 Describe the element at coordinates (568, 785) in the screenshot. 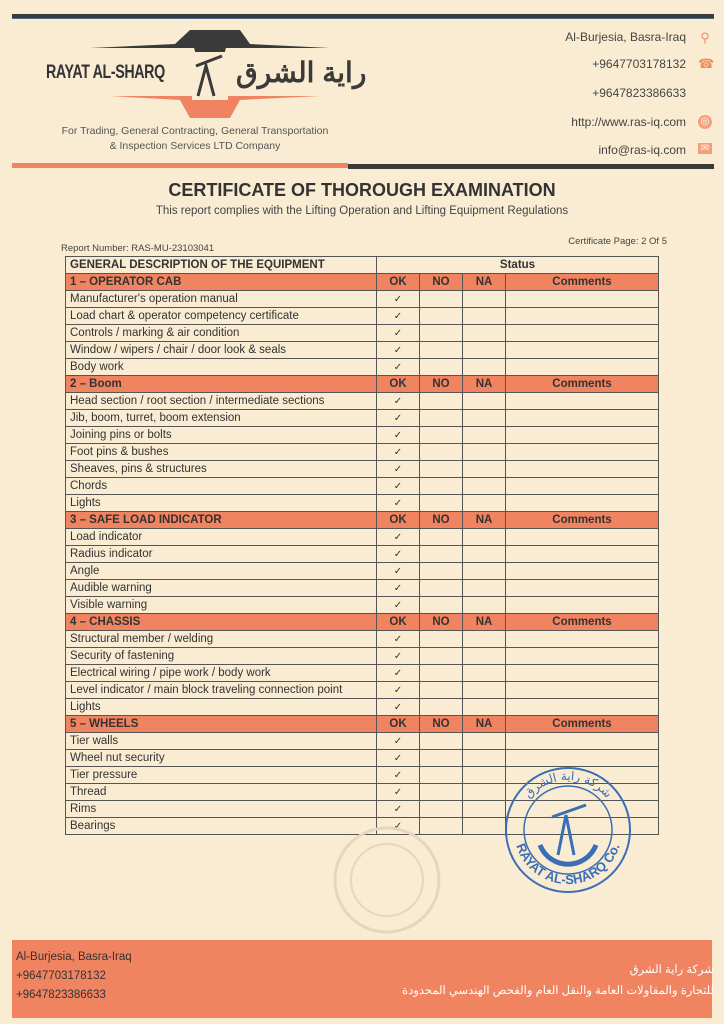

I see `svg-text: شركة راية الشرق` at that location.